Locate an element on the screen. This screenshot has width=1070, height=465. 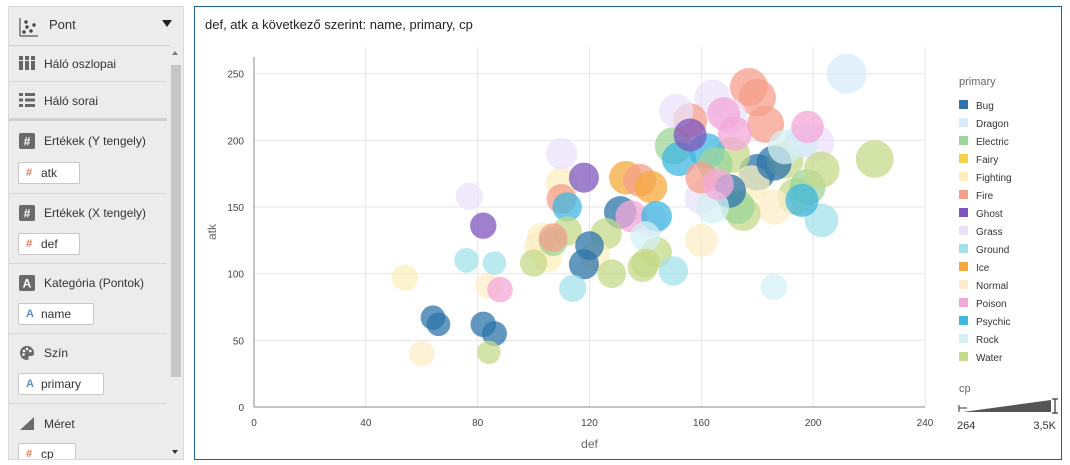
legend-item-label: Fairy is located at coordinates (987, 160).